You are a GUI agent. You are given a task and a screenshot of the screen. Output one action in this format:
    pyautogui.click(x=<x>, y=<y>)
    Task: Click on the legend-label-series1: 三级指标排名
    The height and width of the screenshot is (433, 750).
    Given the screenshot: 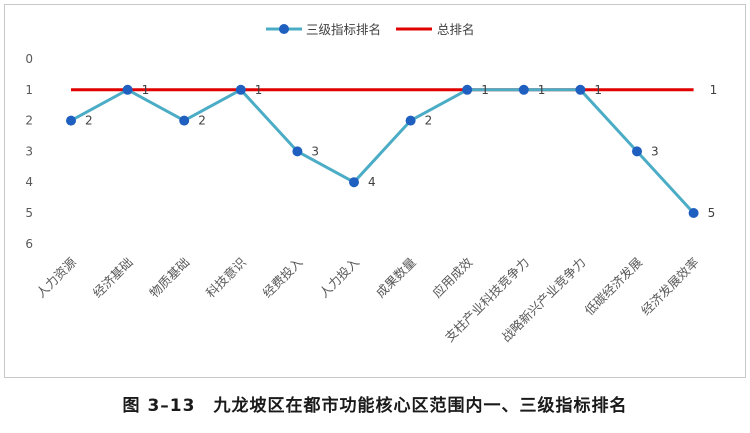 What is the action you would take?
    pyautogui.click(x=343, y=29)
    